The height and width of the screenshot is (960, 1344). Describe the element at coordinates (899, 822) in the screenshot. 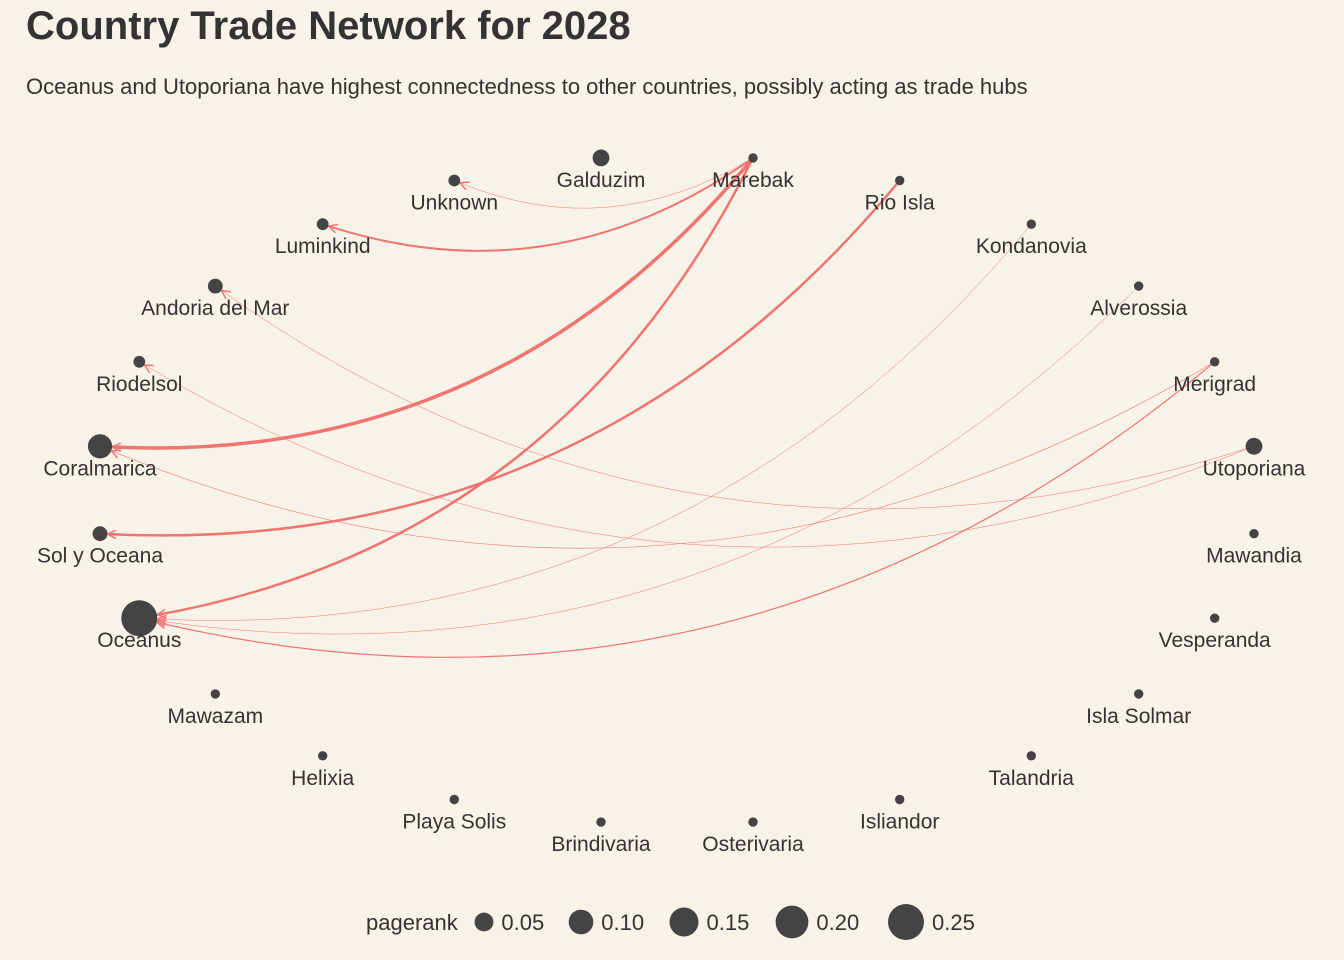

I see `node-label-isliandor: Isliandor` at that location.